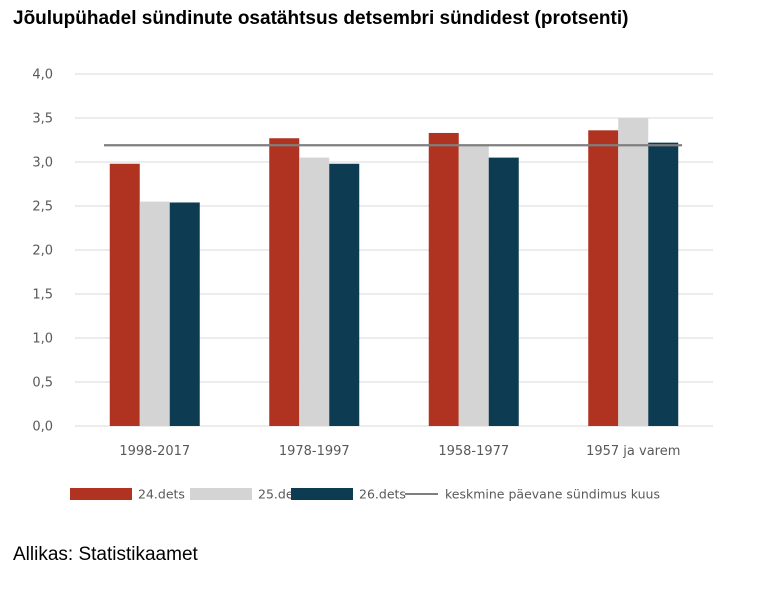 The image size is (768, 596). What do you see at coordinates (314, 451) in the screenshot?
I see `x-category-label: 1978-1997` at bounding box center [314, 451].